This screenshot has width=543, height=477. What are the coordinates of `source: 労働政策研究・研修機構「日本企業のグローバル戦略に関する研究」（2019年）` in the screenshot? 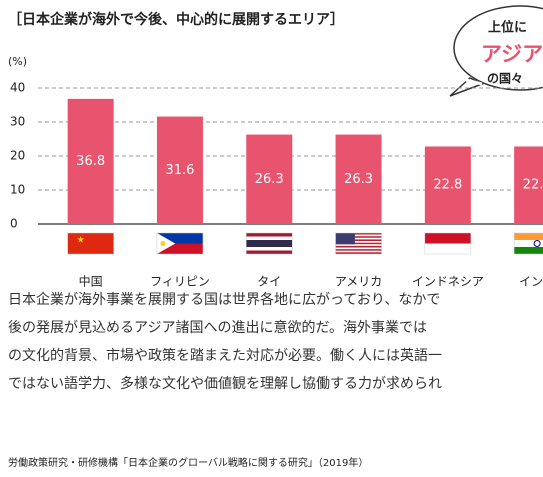 It's located at (188, 462).